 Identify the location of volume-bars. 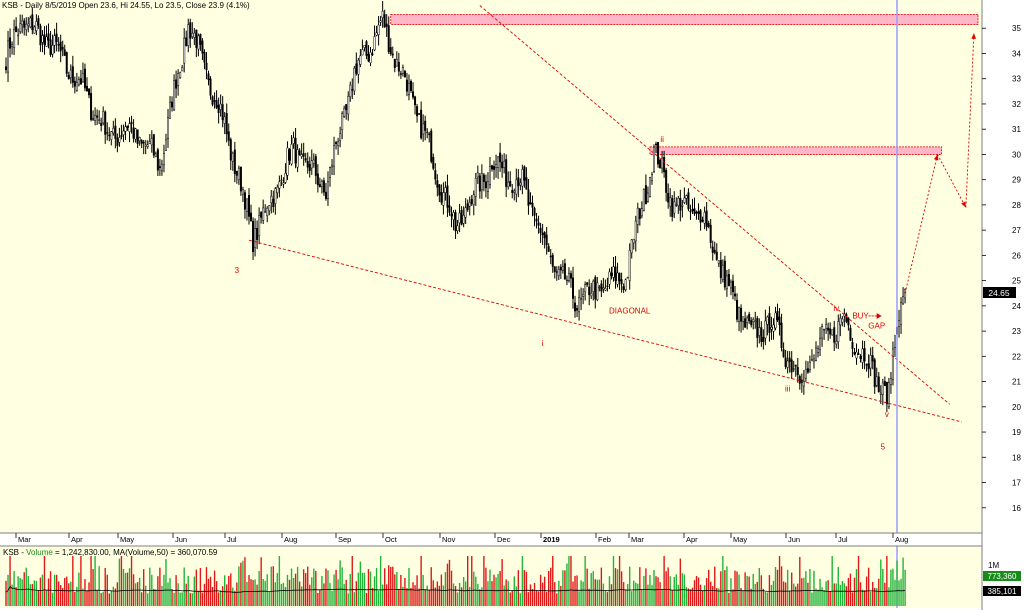
(455, 581).